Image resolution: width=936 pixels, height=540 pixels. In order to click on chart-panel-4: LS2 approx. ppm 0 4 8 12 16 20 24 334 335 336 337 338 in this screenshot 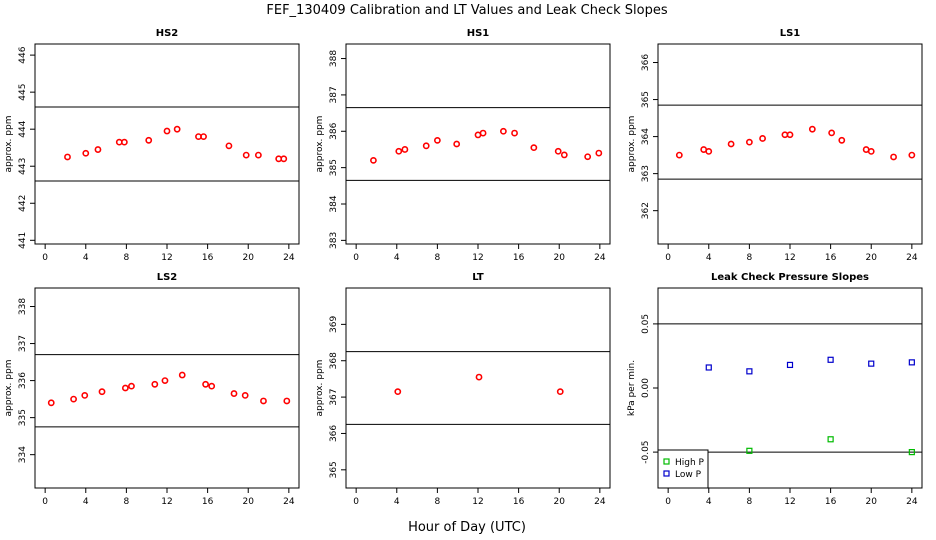, I will do `click(152, 389)`.